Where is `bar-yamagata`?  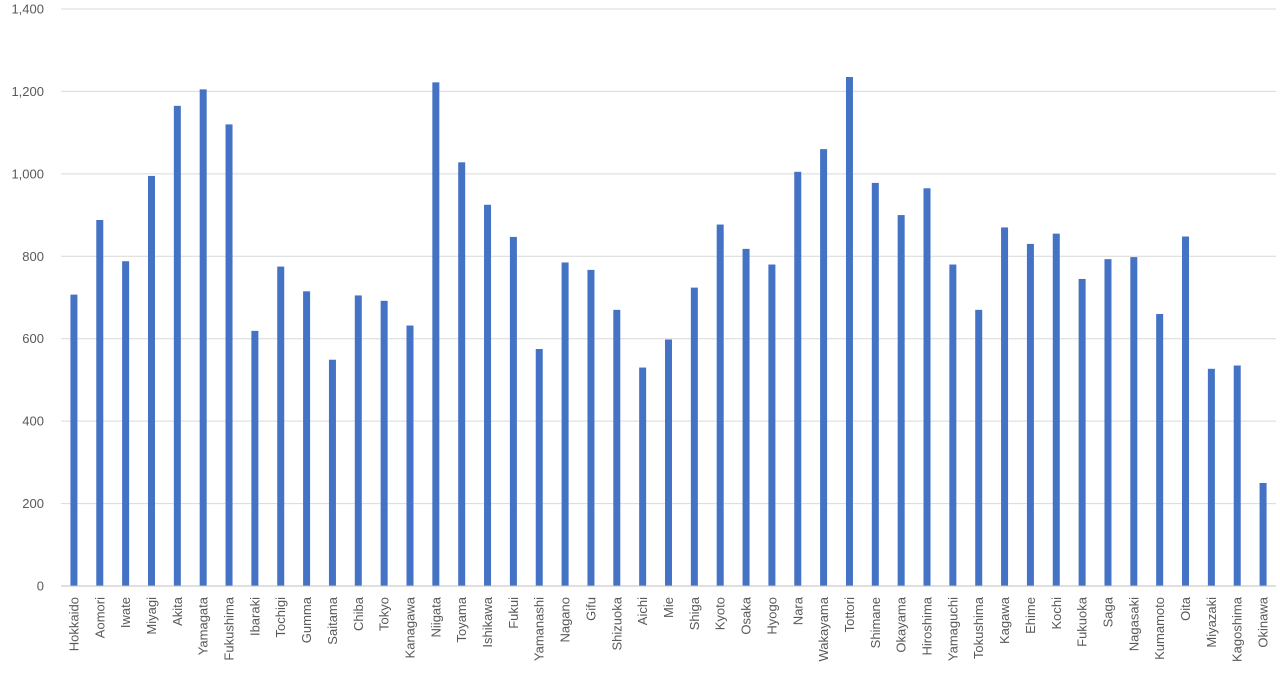 bar-yamagata is located at coordinates (203, 338).